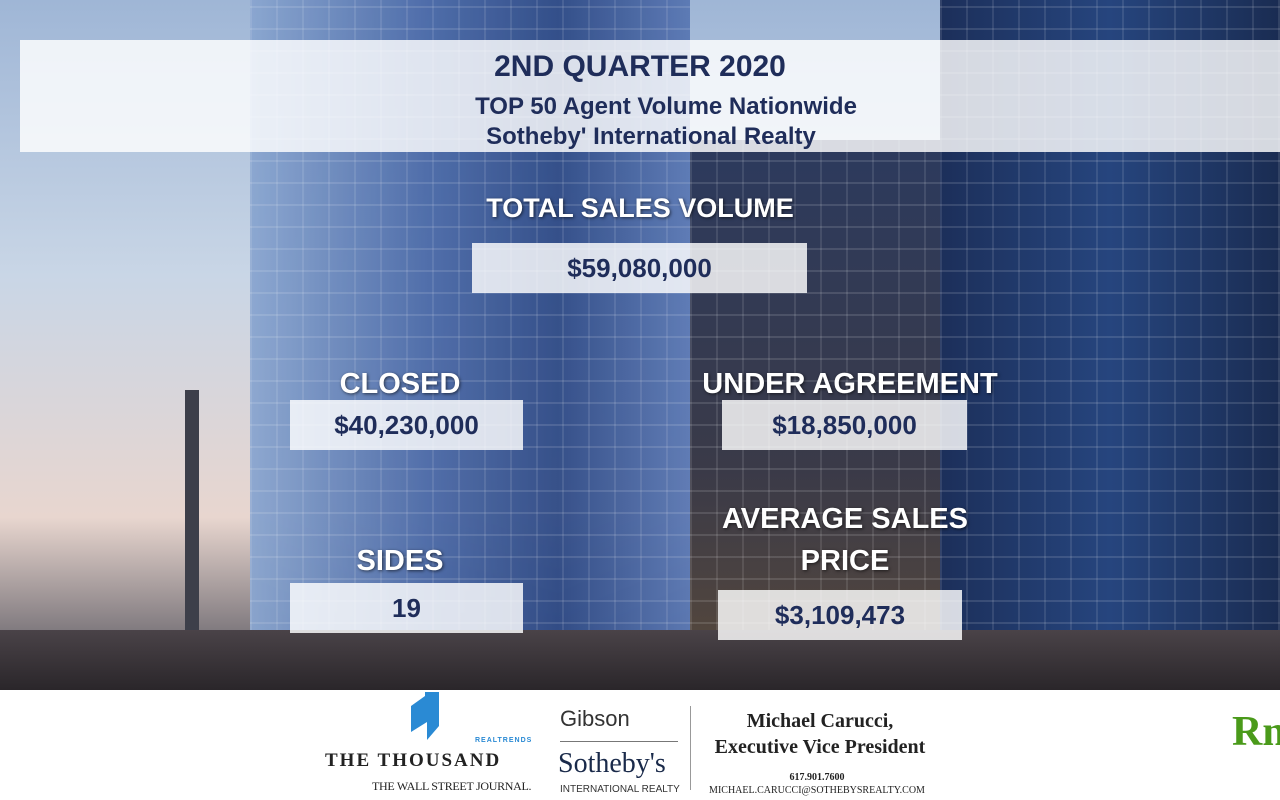 This screenshot has height=800, width=1280. Describe the element at coordinates (820, 747) in the screenshot. I see `agent-title: Executive Vice President` at that location.